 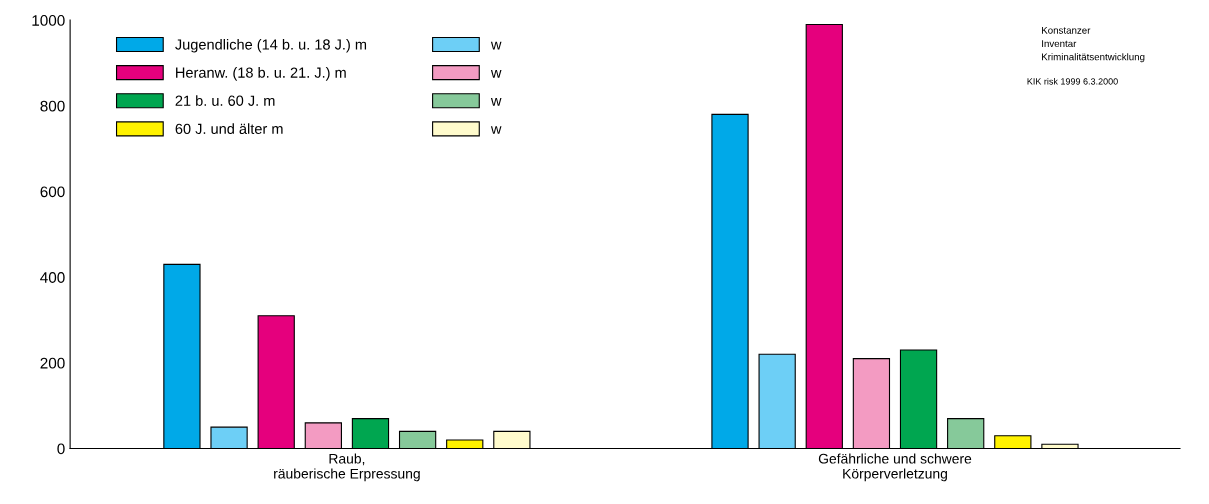 What do you see at coordinates (1072, 81) in the screenshot?
I see `annotation: KIK risk 1999 6.3.2000` at bounding box center [1072, 81].